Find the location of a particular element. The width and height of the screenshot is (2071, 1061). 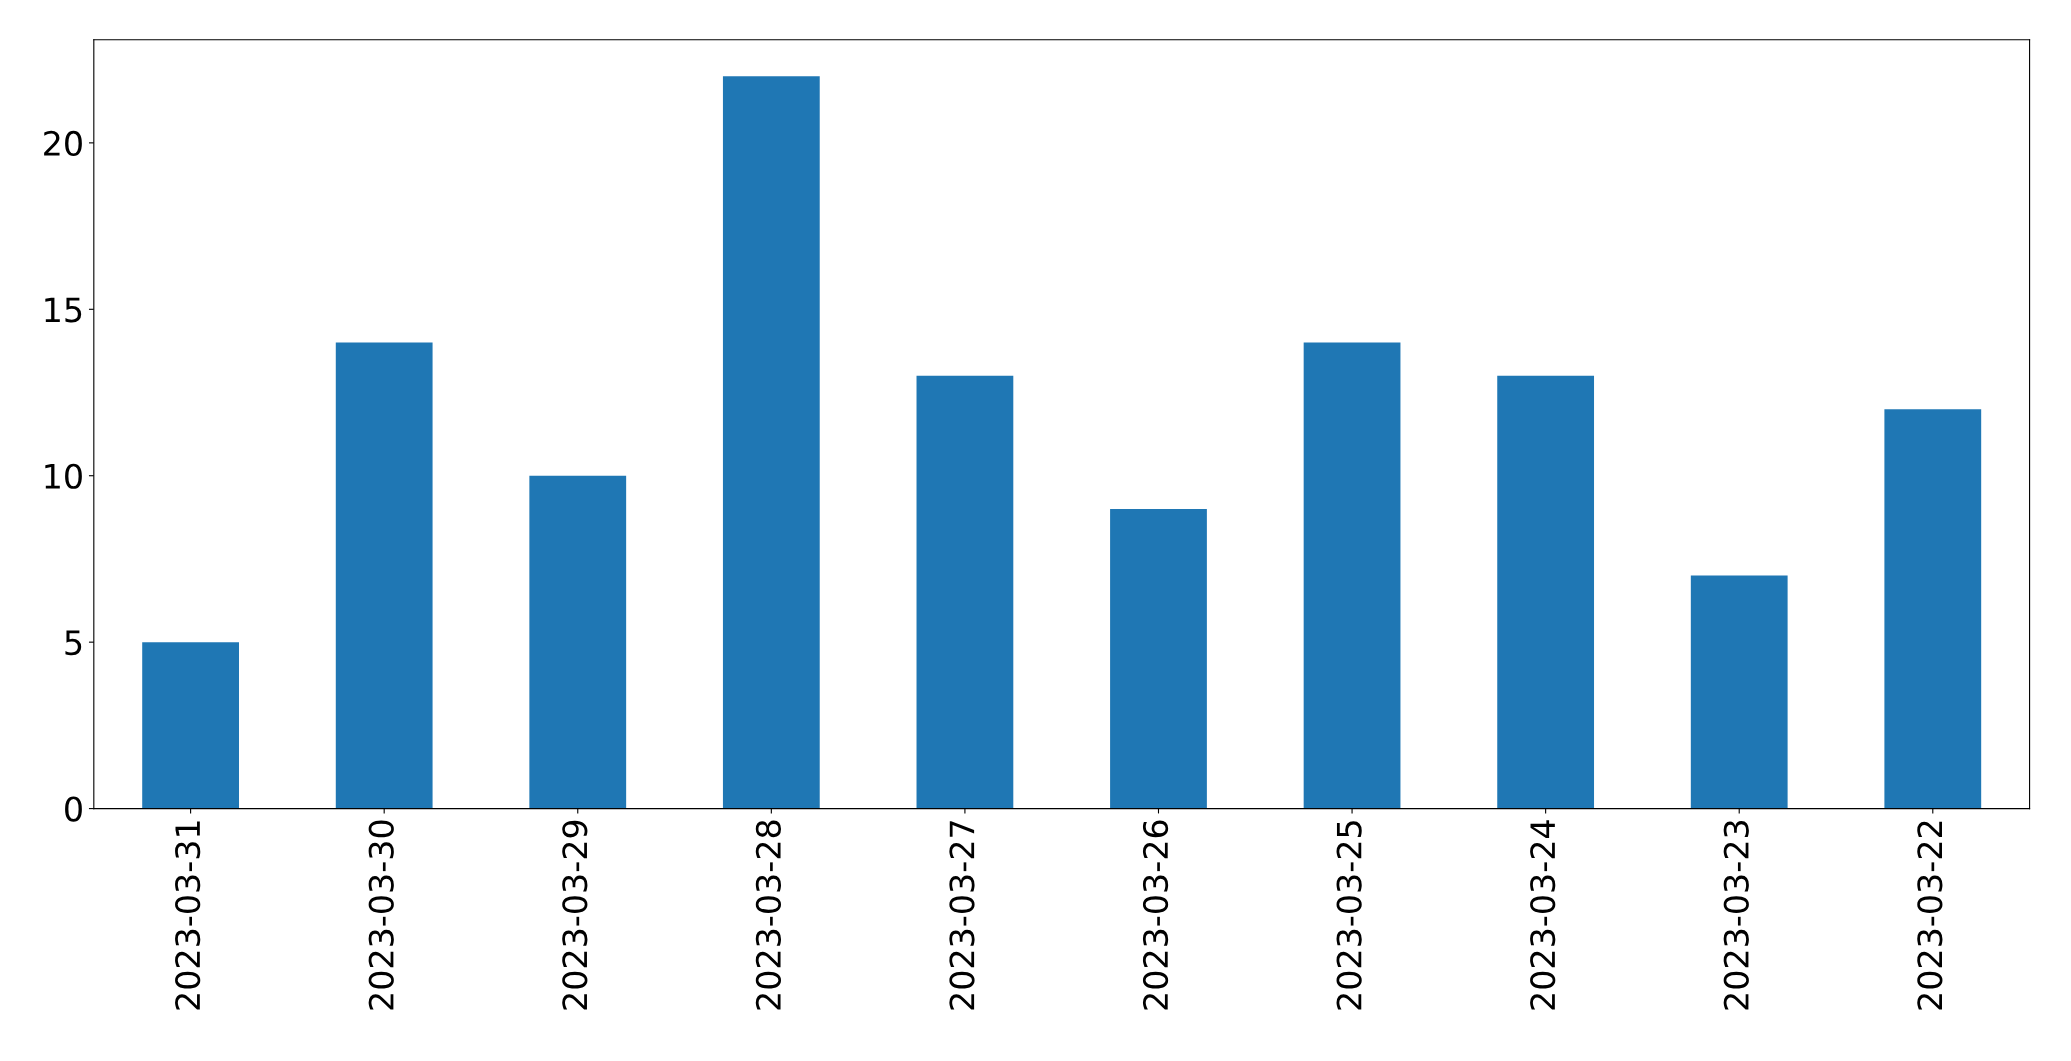

x-tick-label: 2023-03-31 is located at coordinates (188, 915).